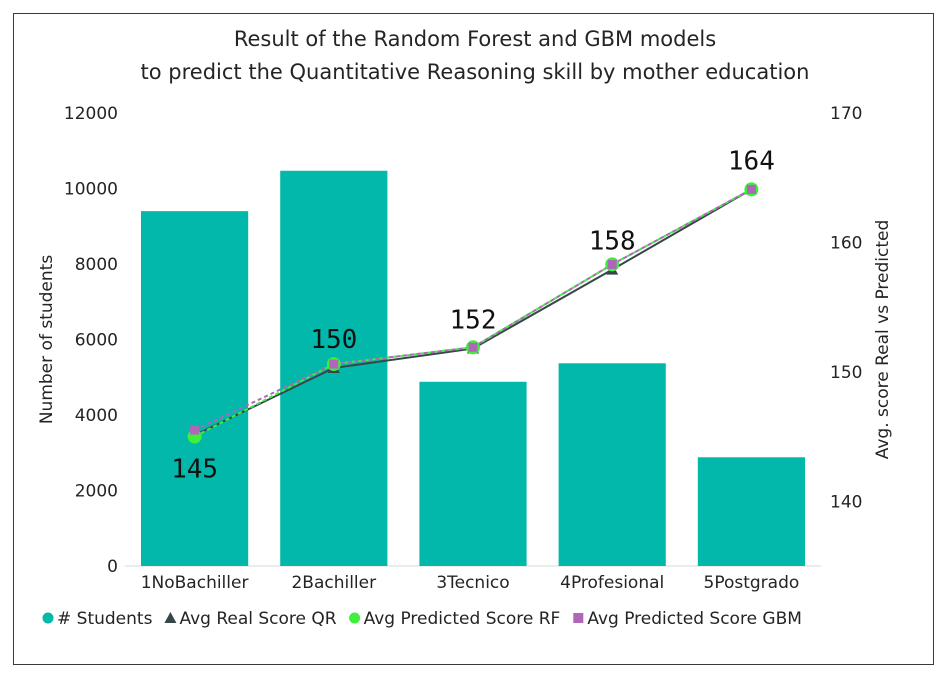  I want to click on y2-tick-label: 150, so click(846, 373).